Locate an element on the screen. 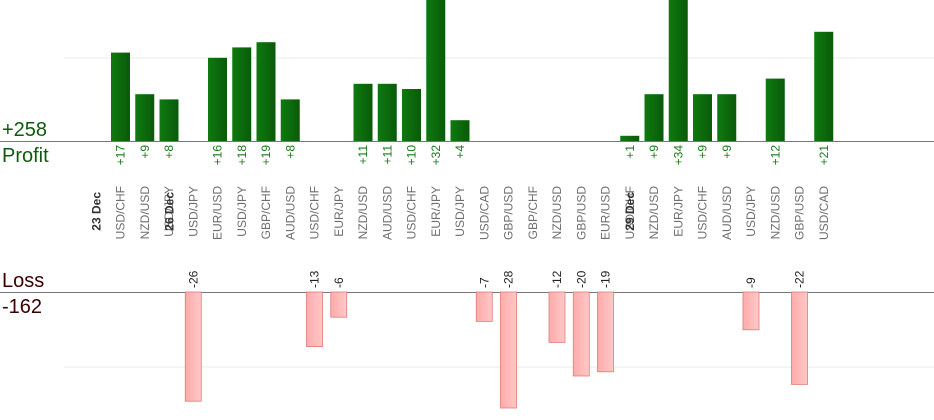  profit-label: Profit is located at coordinates (25, 156).